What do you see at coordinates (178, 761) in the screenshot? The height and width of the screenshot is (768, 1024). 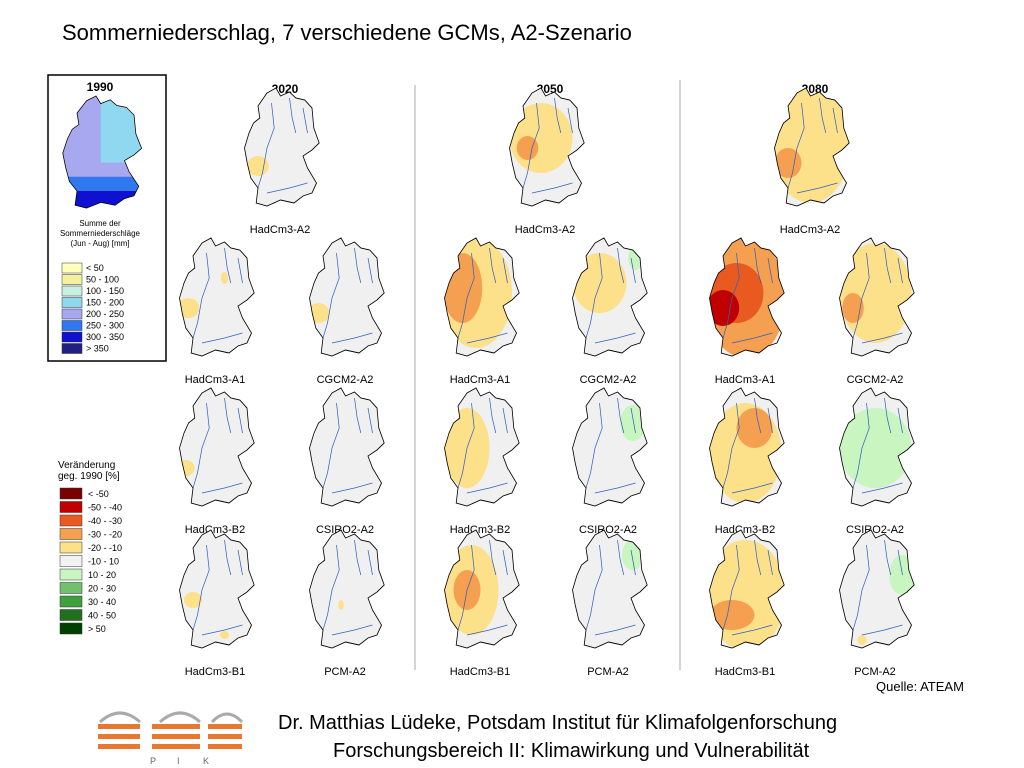 I see `logo-letter: I` at bounding box center [178, 761].